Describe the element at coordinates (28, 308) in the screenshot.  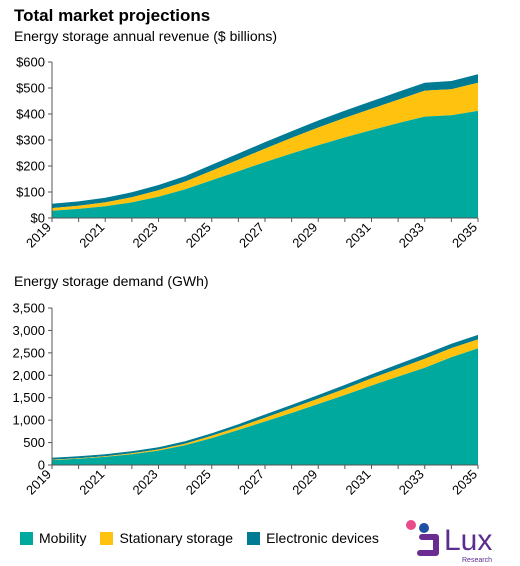
I see `y-tick-label-1: 3,500` at that location.